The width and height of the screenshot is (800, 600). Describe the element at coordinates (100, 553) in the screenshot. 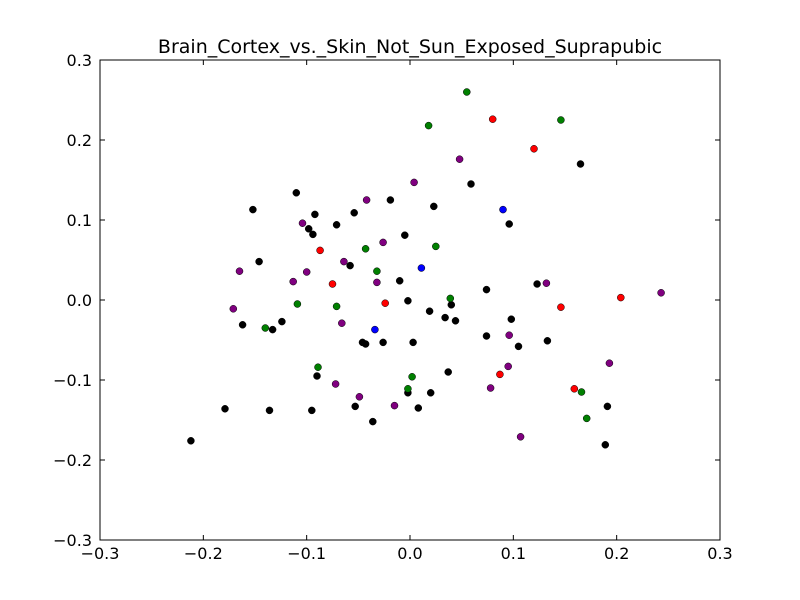

I see `x-tick-label: −0.3` at that location.